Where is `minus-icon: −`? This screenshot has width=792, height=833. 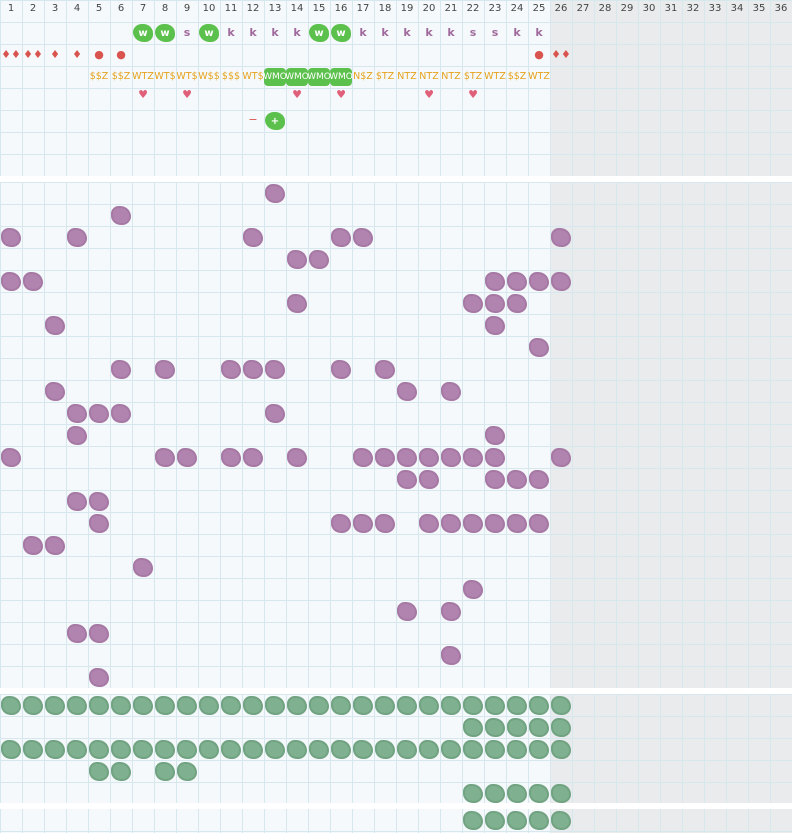
minus-icon: − is located at coordinates (253, 119).